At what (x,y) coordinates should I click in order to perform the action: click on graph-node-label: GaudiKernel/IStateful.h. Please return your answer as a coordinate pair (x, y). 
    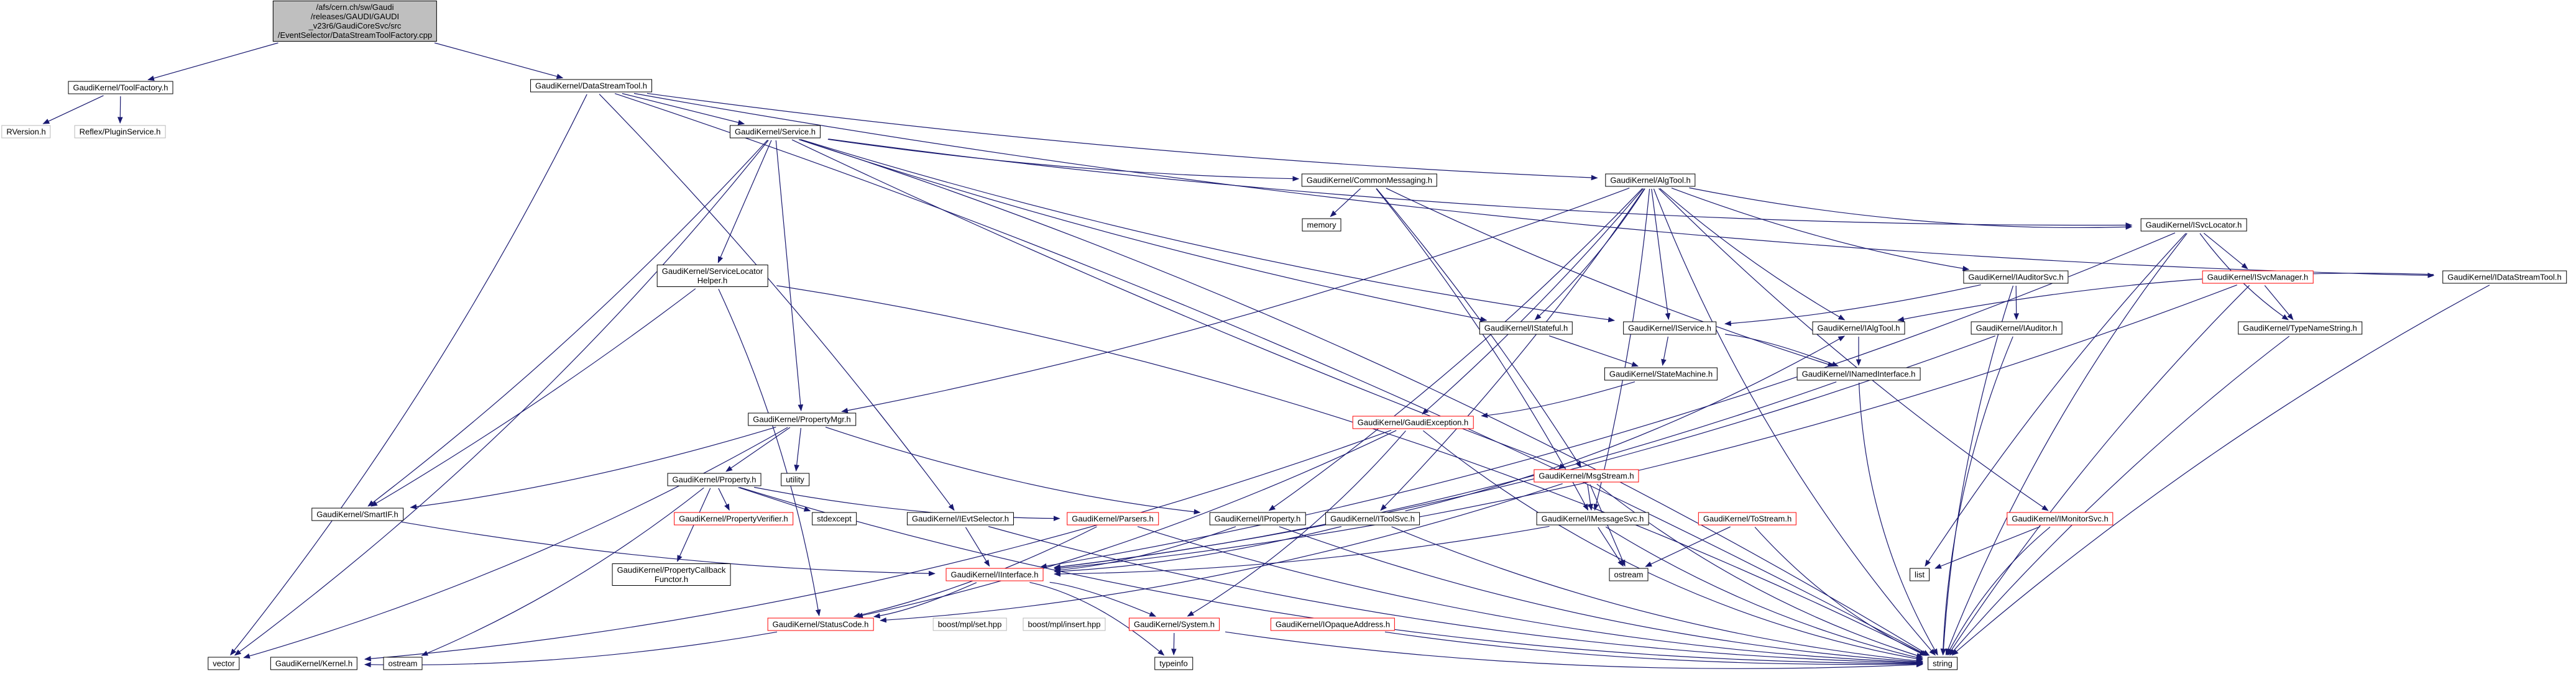
    Looking at the image, I should click on (1526, 328).